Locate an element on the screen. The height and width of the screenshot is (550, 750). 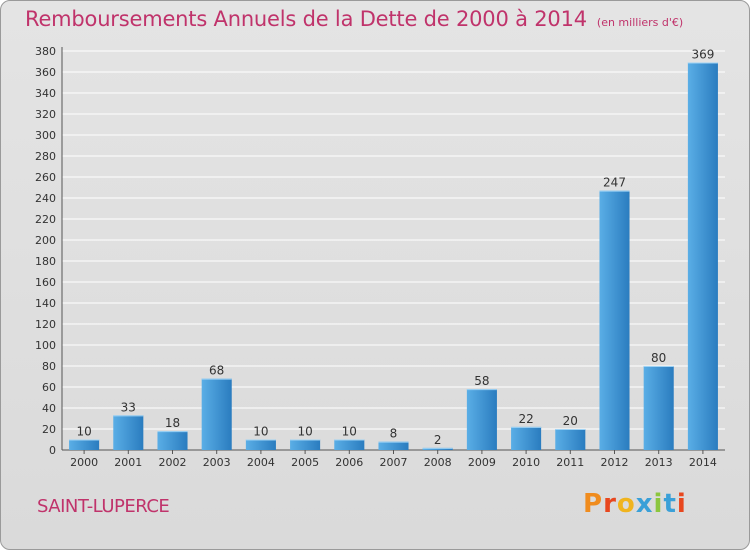
logo-letter: P is located at coordinates (593, 504).